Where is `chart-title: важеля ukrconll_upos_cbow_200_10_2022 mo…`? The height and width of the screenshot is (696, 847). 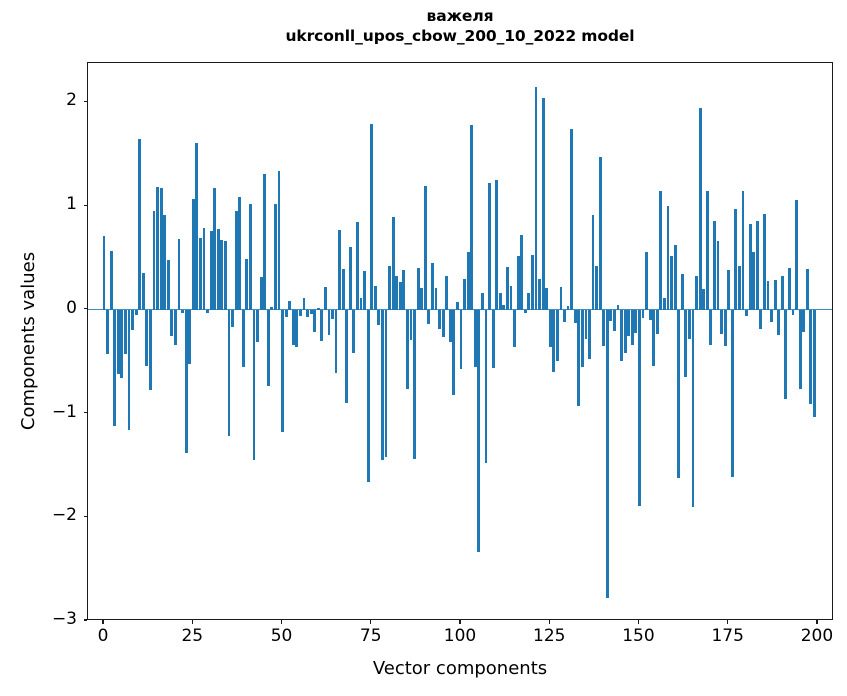
chart-title: важеля ukrconll_upos_cbow_200_10_2022 mo… is located at coordinates (460, 26).